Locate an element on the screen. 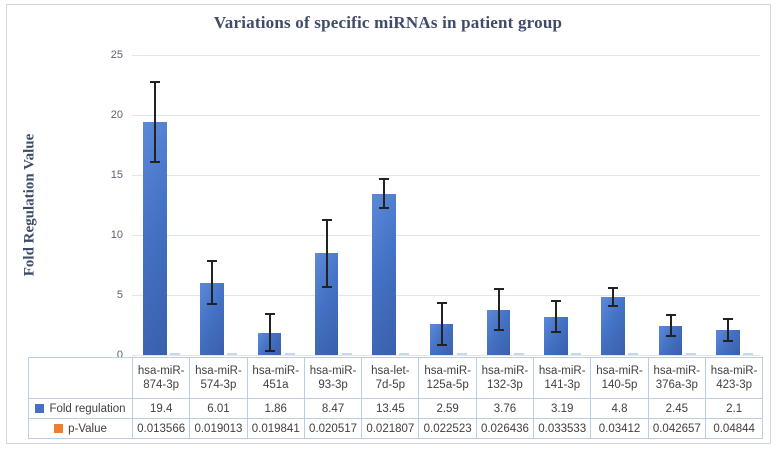 The image size is (776, 452). p-value-cell-hsa-miR-423-3p: 0.04844 is located at coordinates (734, 428).